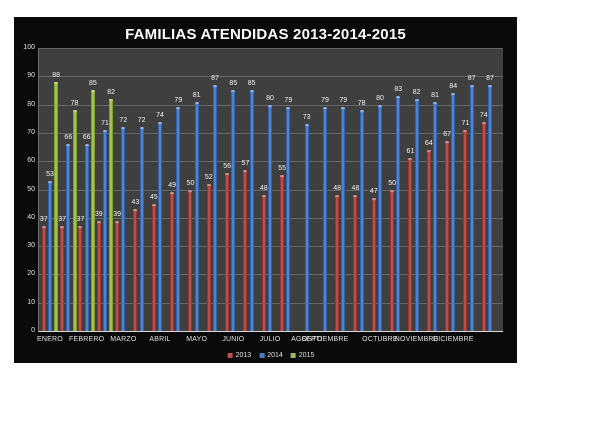  Describe the element at coordinates (239, 355) in the screenshot. I see `legend-item: 2013` at that location.